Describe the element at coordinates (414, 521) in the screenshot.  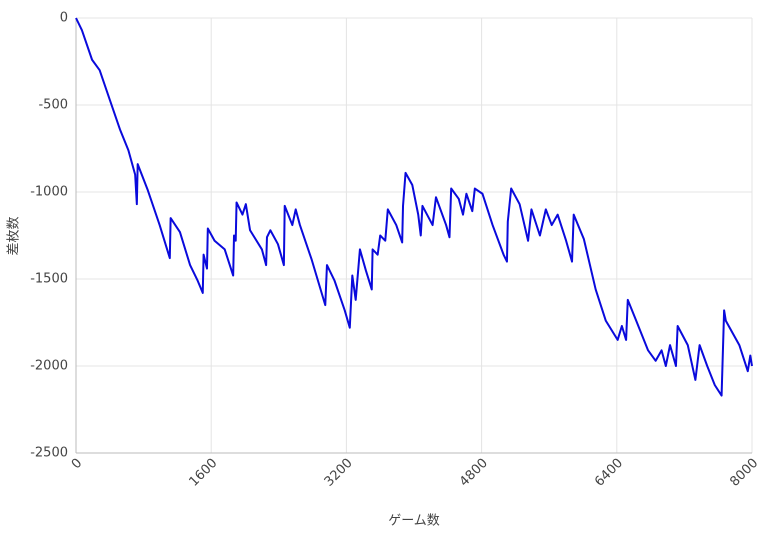
I see `x-axis-label: ゲーム数` at that location.